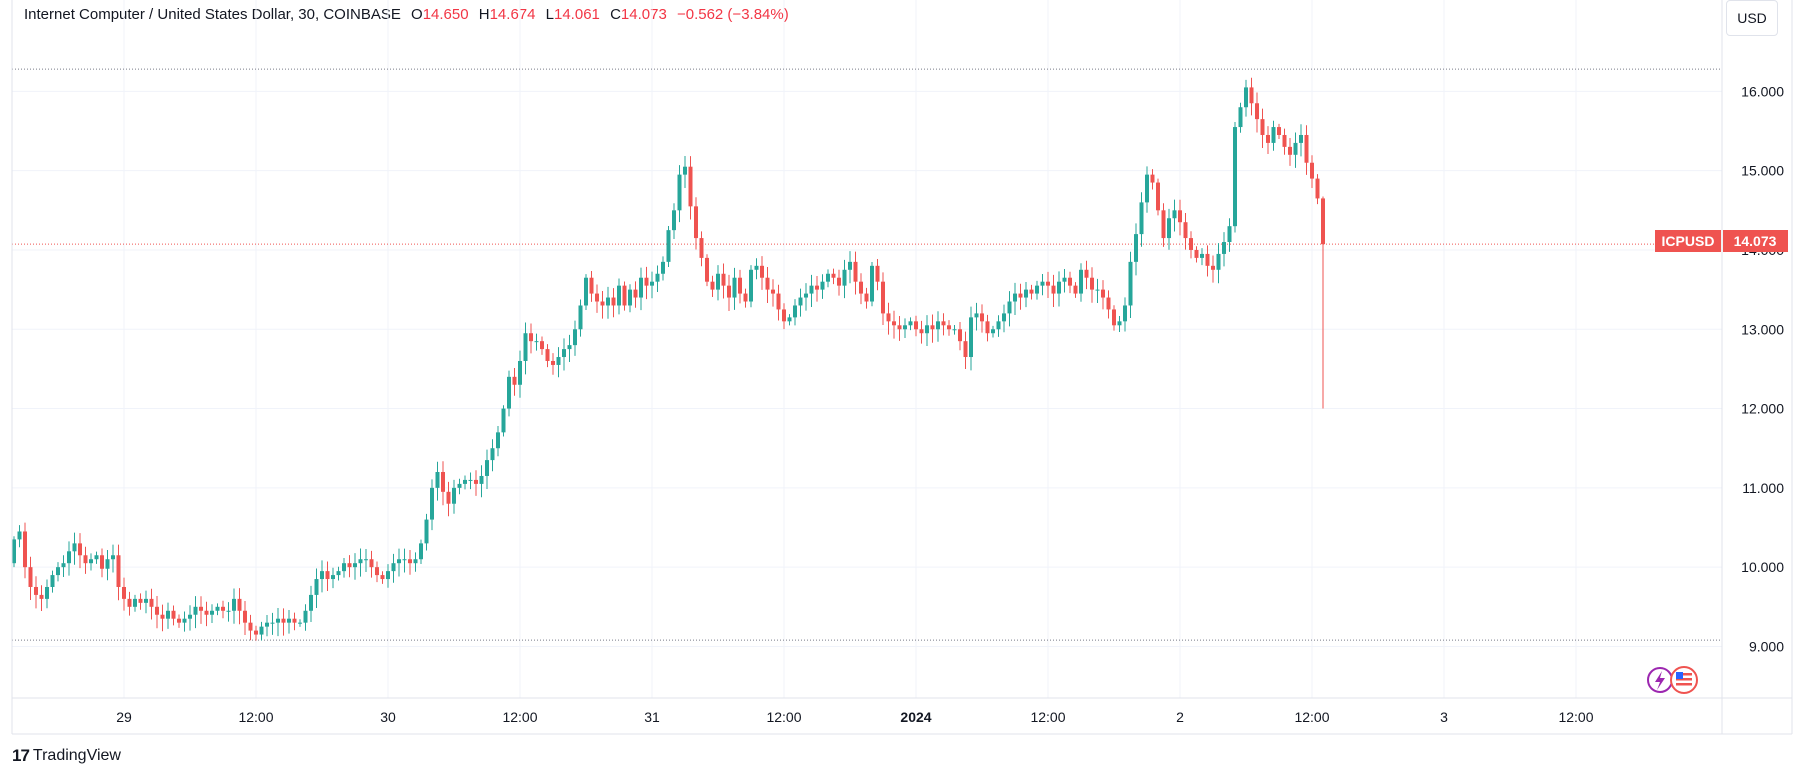 This screenshot has height=781, width=1806. I want to click on currency-button: USD, so click(1752, 18).